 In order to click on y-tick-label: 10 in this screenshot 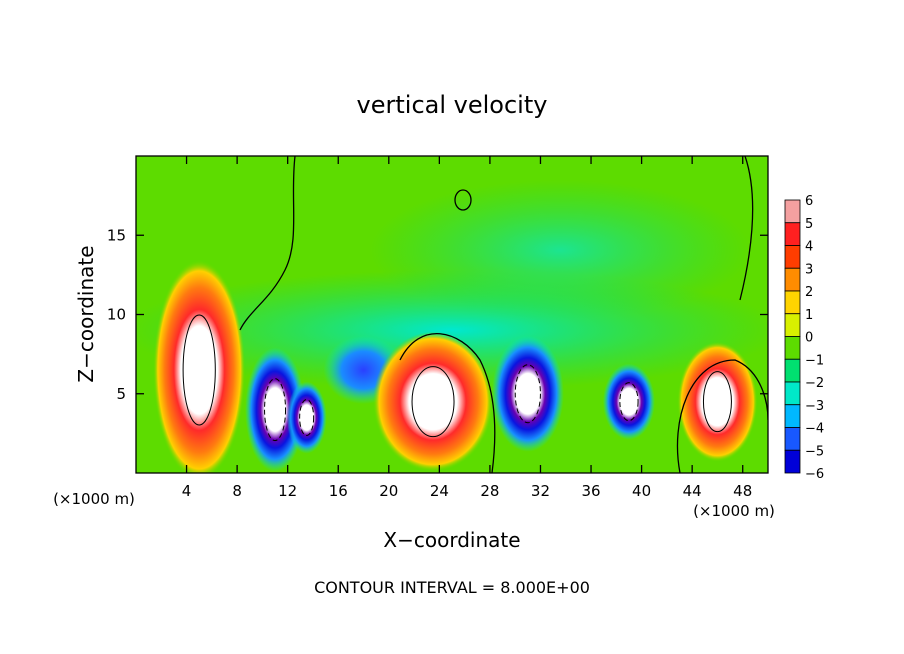, I will do `click(116, 315)`.